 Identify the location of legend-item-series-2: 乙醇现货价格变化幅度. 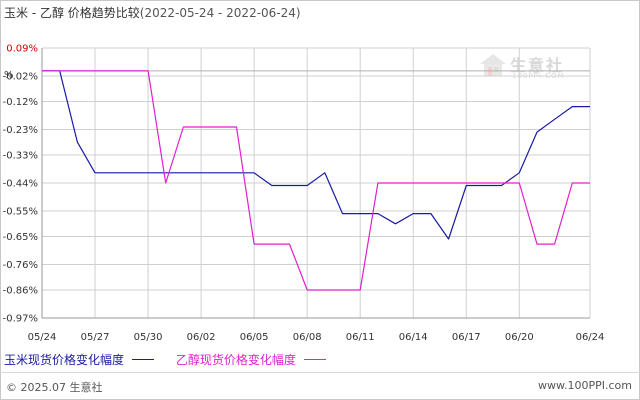
(251, 359).